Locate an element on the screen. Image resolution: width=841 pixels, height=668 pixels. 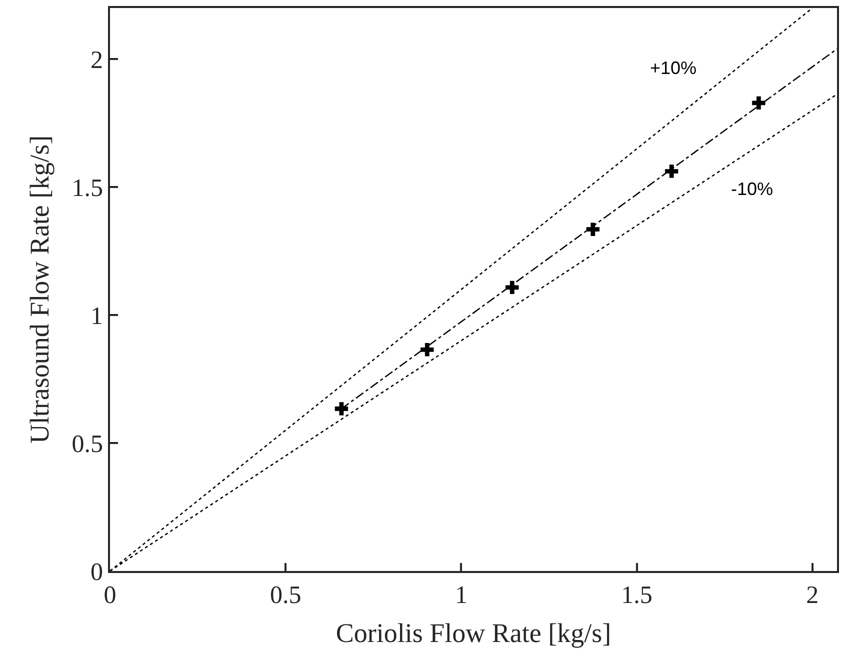
x-tick-label: 1 is located at coordinates (461, 595).